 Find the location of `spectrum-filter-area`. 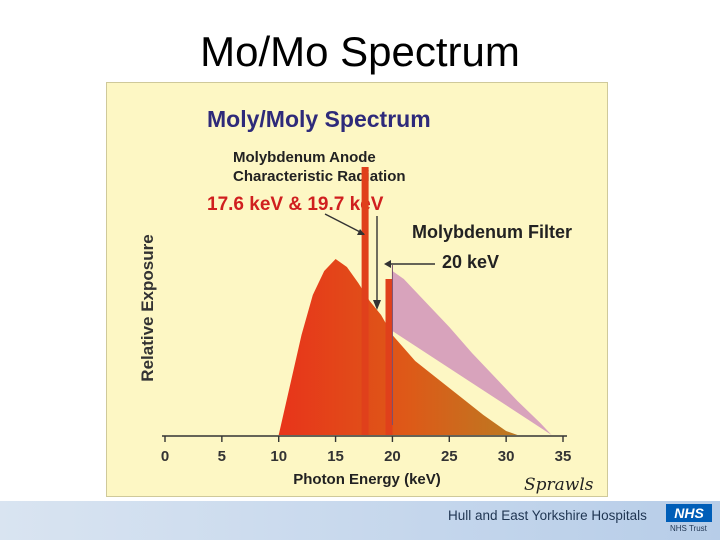

spectrum-filter-area is located at coordinates (472, 353).